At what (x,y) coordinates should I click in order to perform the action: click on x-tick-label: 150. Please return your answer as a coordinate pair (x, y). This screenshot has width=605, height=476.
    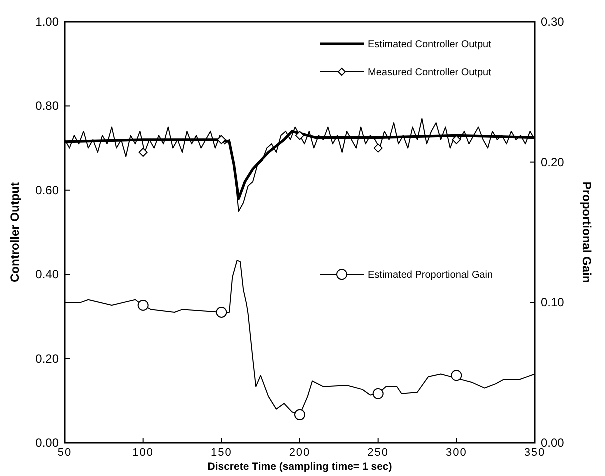
    Looking at the image, I should click on (221, 453).